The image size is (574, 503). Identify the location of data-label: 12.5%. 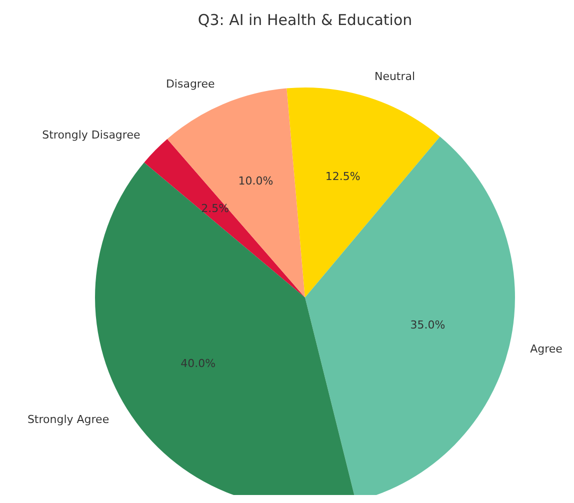
(342, 177).